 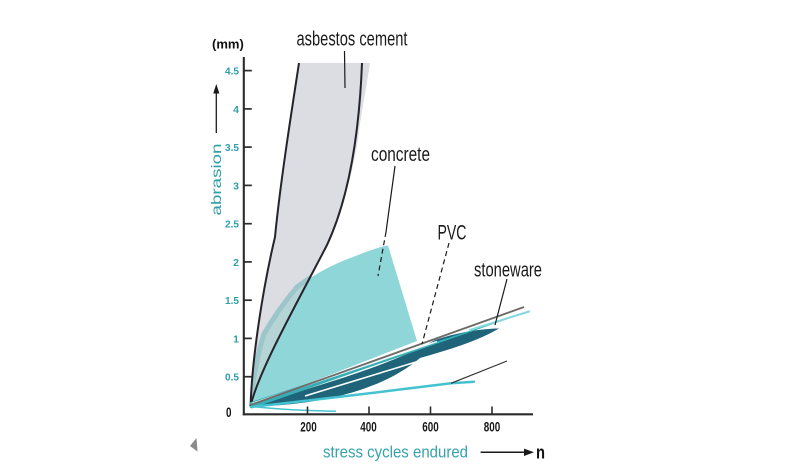 I want to click on svg-text: 1.5, so click(x=232, y=301).